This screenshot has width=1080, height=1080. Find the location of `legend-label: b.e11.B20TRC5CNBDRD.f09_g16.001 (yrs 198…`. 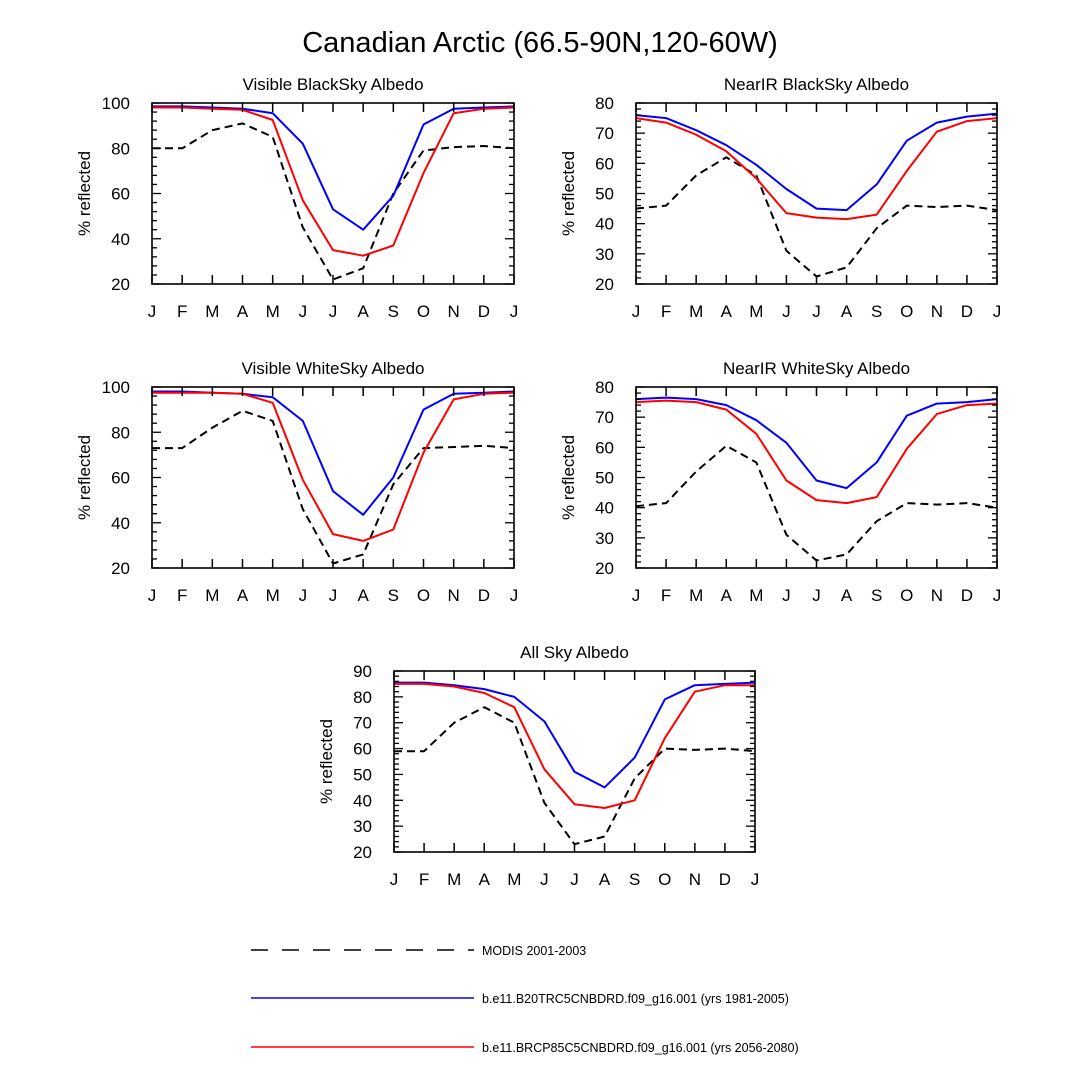

legend-label: b.e11.B20TRC5CNBDRD.f09_g16.001 (yrs 198… is located at coordinates (635, 999).